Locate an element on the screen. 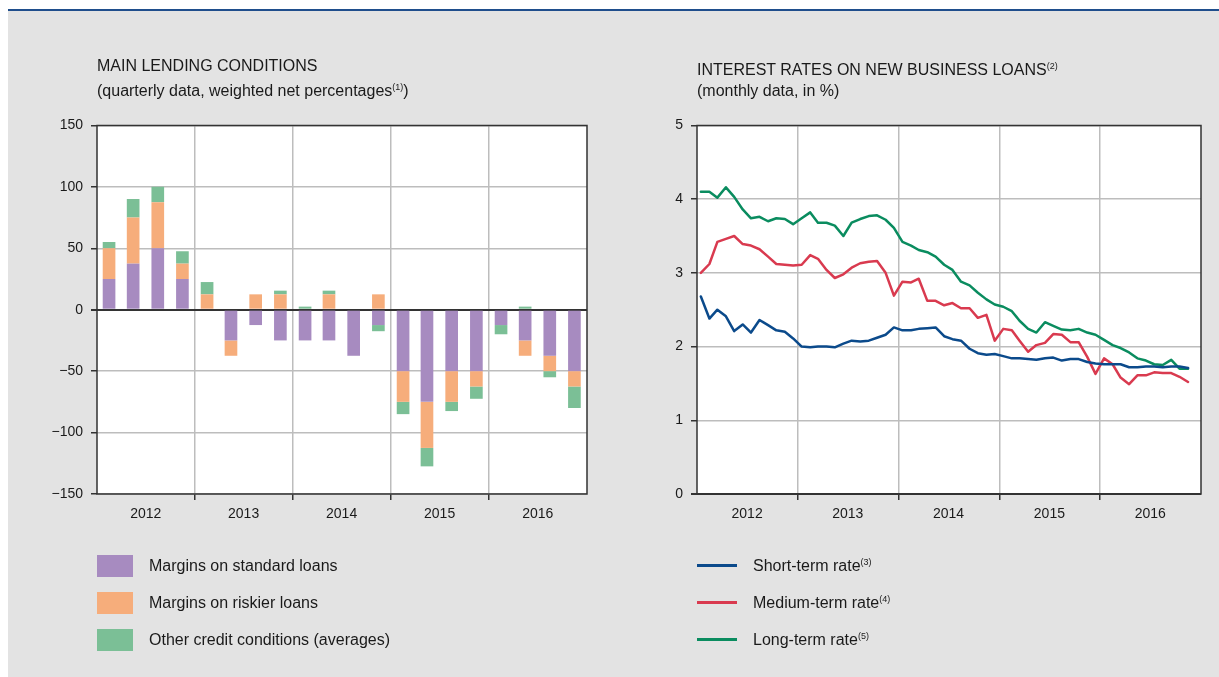  legend-label: Other credit conditions (averages) is located at coordinates (269, 639).